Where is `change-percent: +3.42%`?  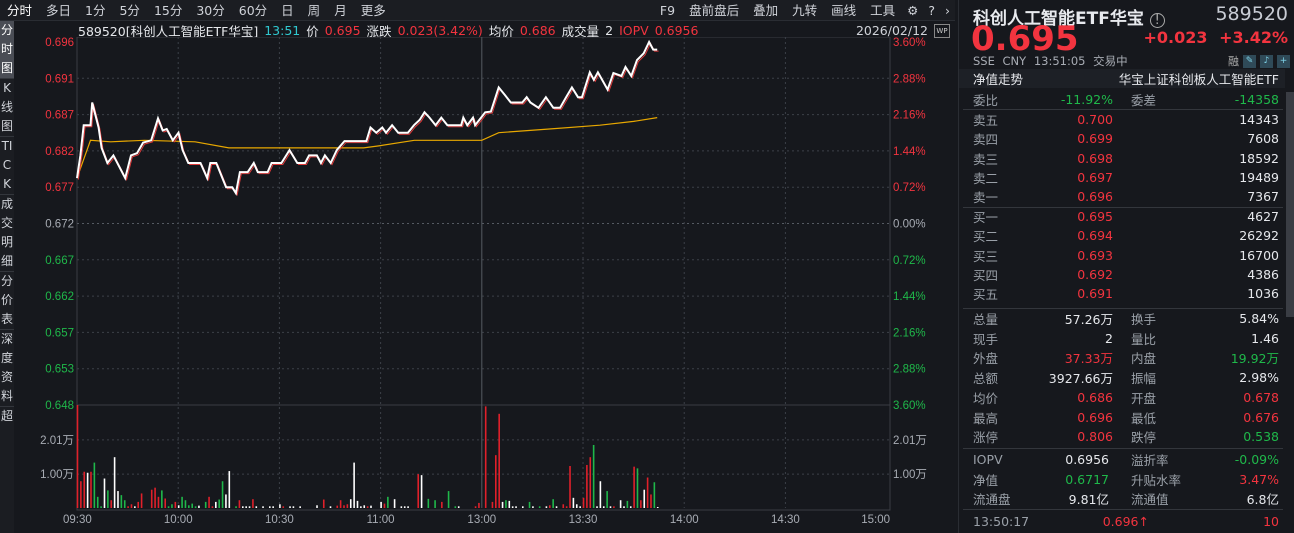
change-percent: +3.42% is located at coordinates (1253, 37).